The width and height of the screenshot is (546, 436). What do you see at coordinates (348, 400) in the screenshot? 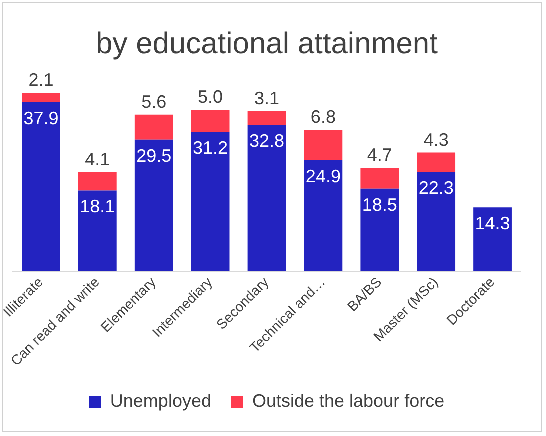
I see `legend-label: Outside the labour force` at bounding box center [348, 400].